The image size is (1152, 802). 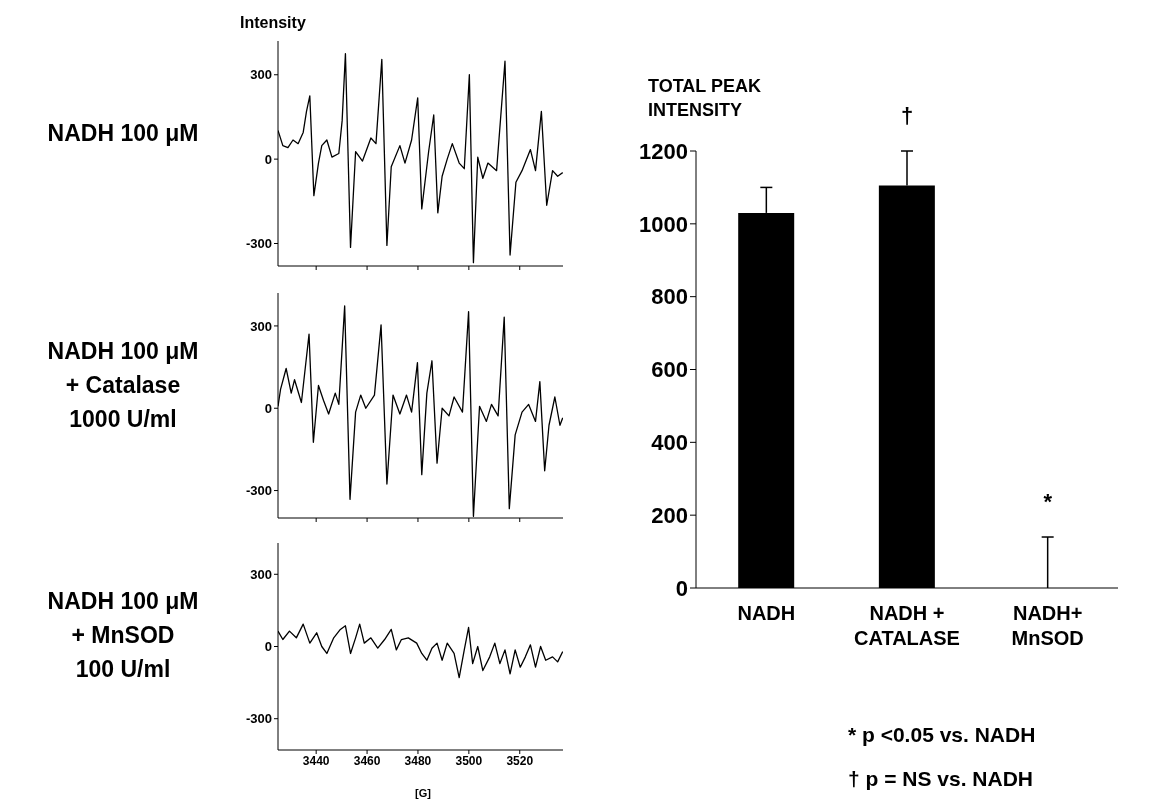 What do you see at coordinates (942, 735) in the screenshot?
I see `text: * p <0.05 vs. NADH` at bounding box center [942, 735].